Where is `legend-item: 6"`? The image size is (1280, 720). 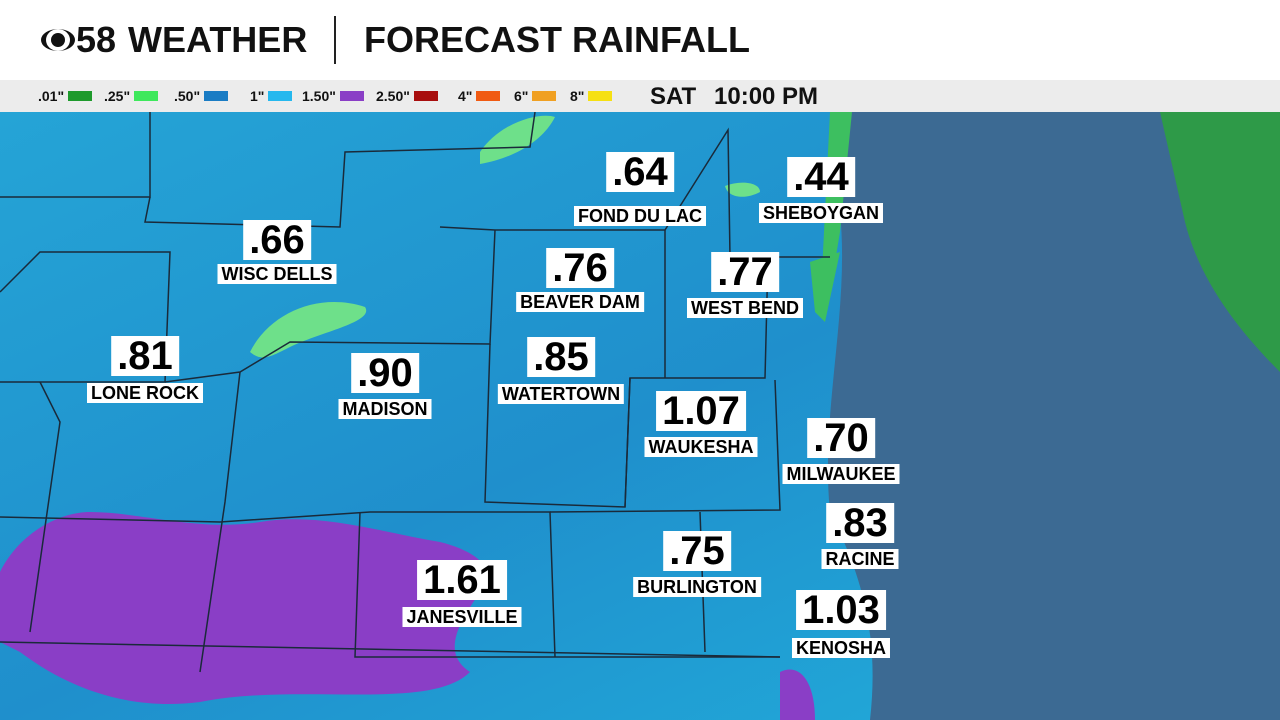 legend-item: 6" is located at coordinates (535, 96).